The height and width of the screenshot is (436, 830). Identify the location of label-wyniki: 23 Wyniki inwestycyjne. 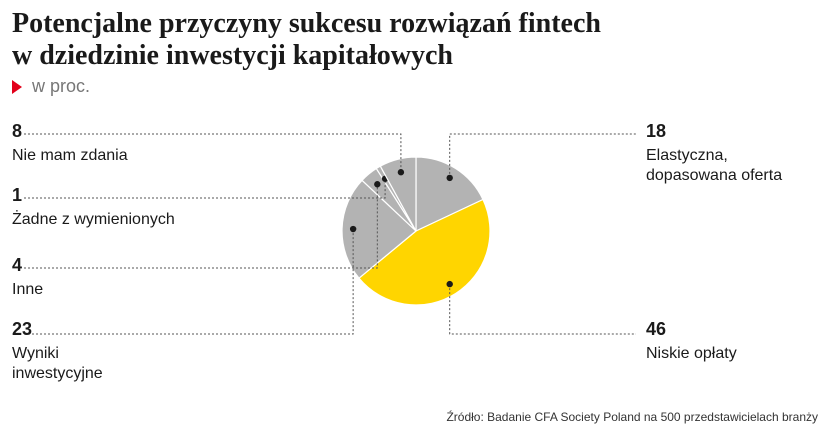
(57, 351).